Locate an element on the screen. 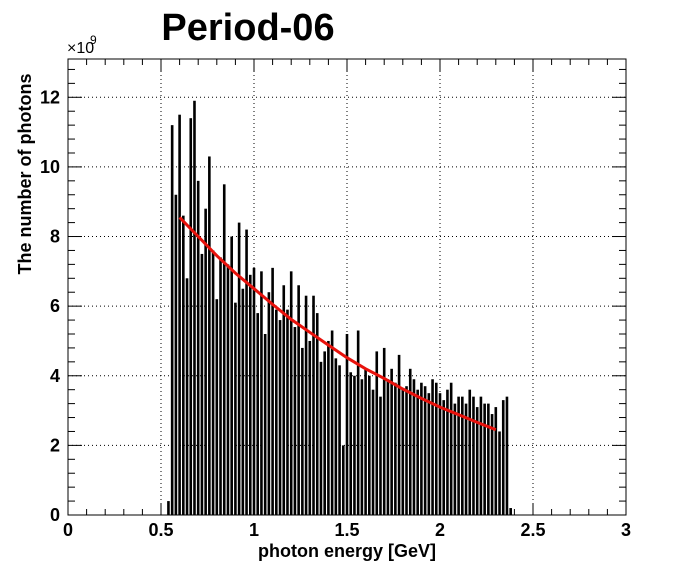 Image resolution: width=696 pixels, height=577 pixels. y-axis-label: The number of photons is located at coordinates (25, 174).